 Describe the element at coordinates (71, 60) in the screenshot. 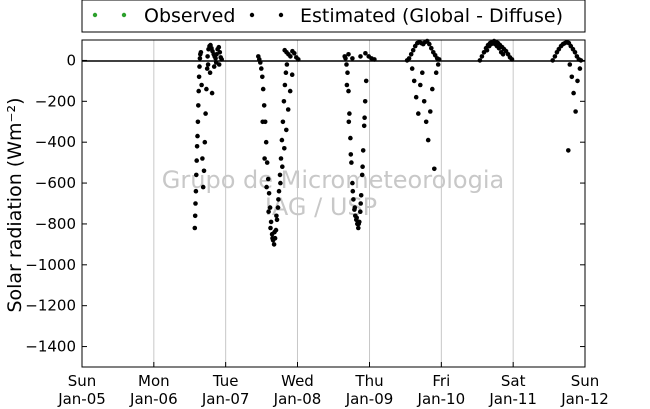

I see `y-tick-label: 0` at that location.